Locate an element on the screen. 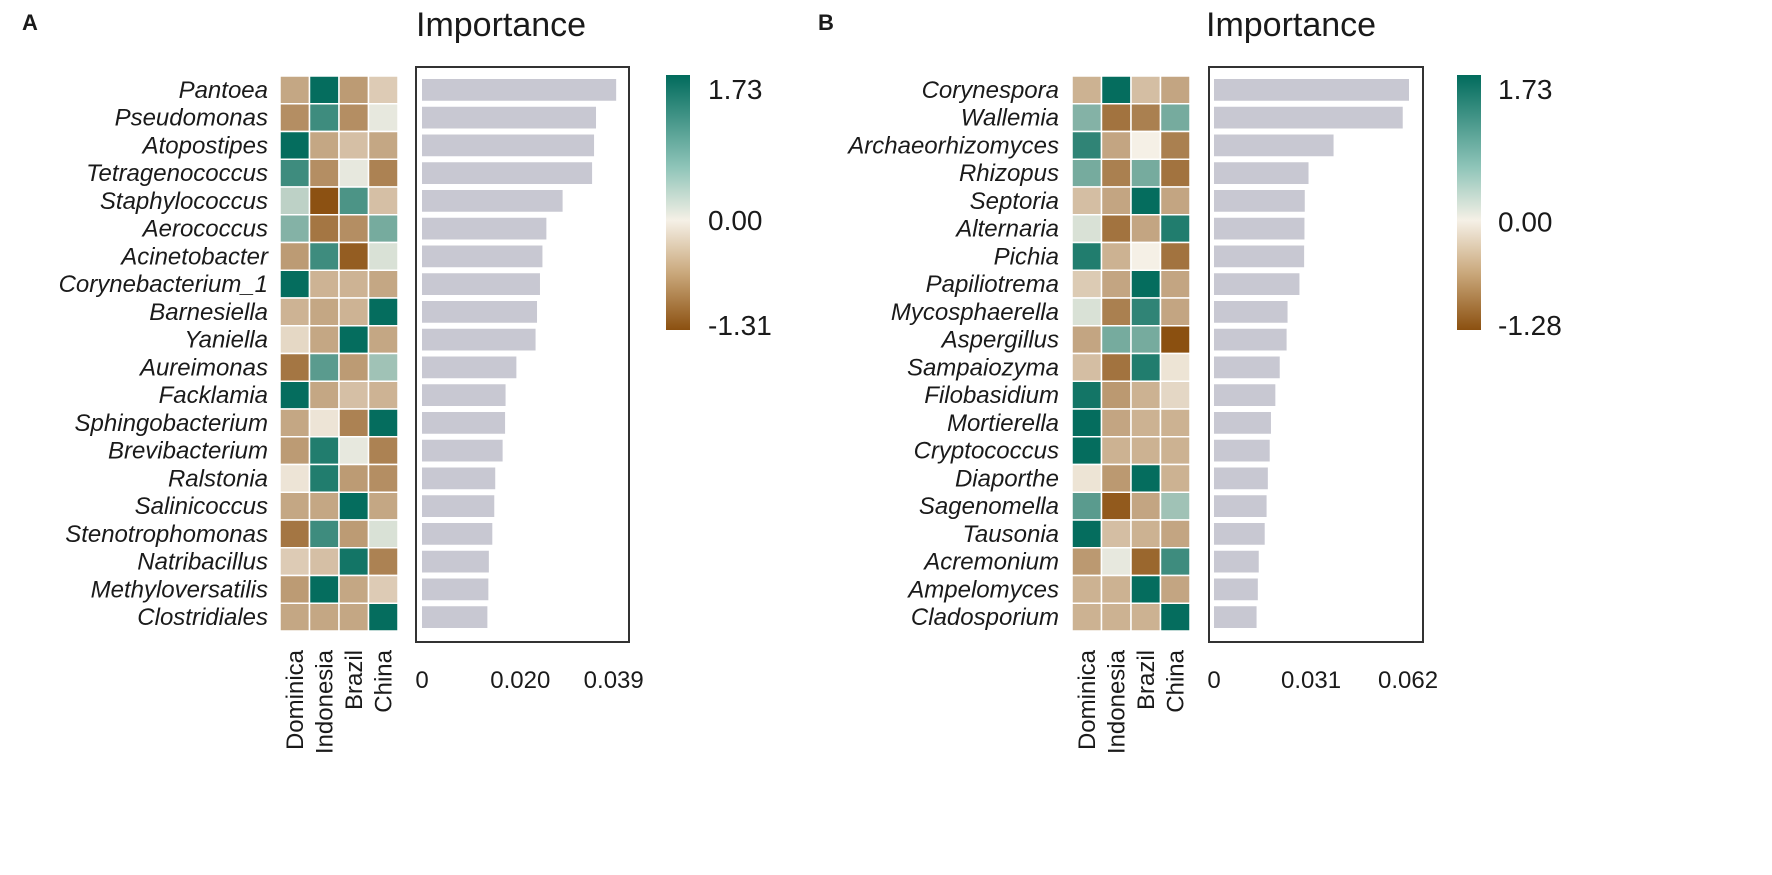 The image size is (1772, 875). row-label: Corynespora is located at coordinates (990, 90).